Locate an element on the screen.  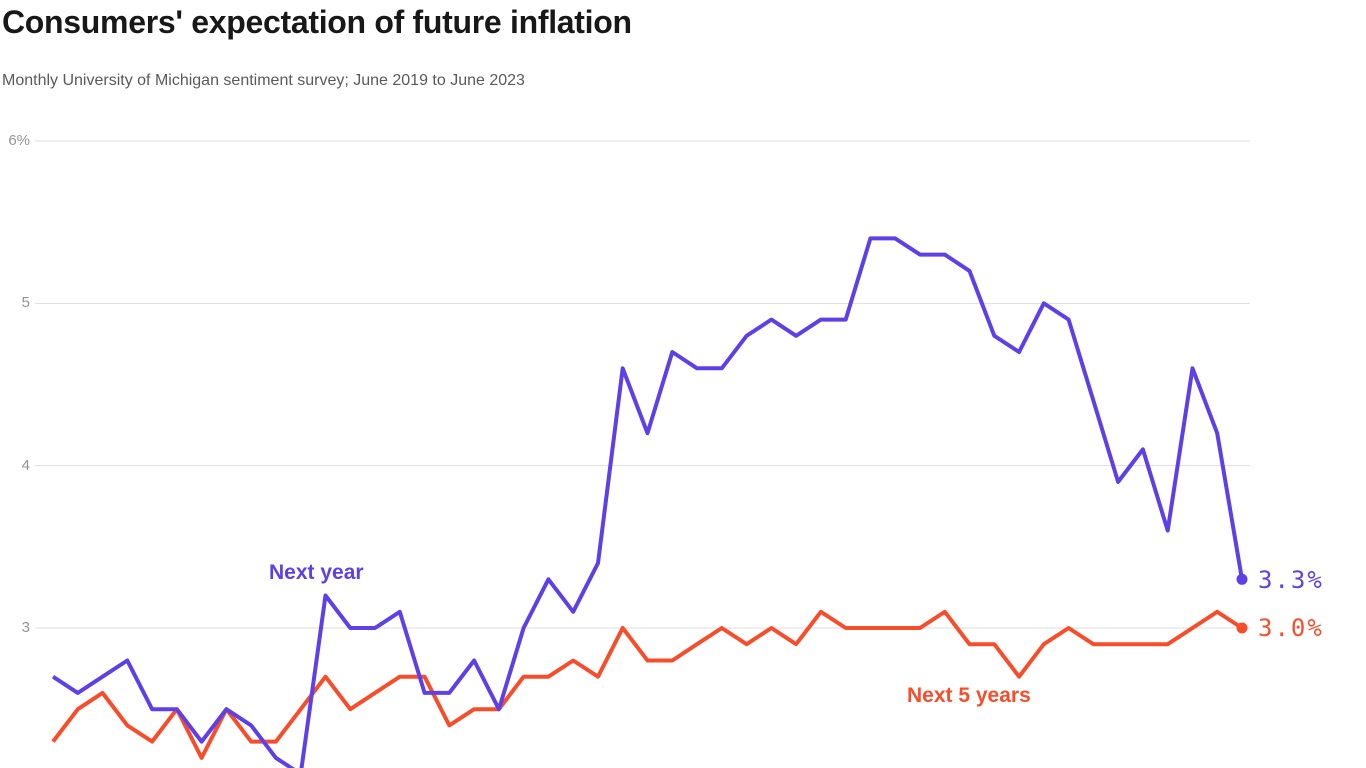
y-tick-label: 6% is located at coordinates (19, 140).